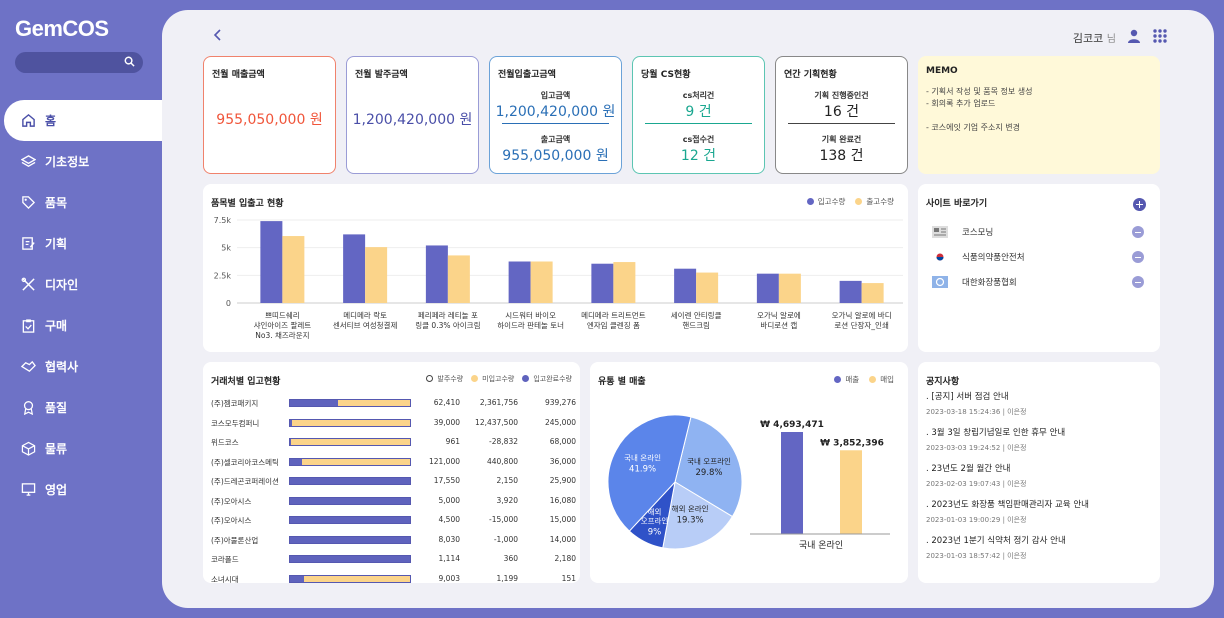 Image resolution: width=1224 pixels, height=618 pixels. I want to click on table-row: 코라폴드 1,114 360 2,180, so click(393, 559).